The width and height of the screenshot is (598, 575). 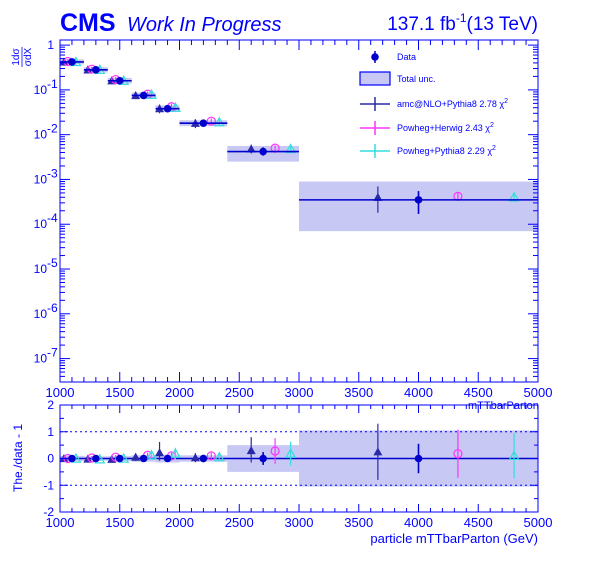 I want to click on ratio-x-tick-label: 2500, so click(x=239, y=522).